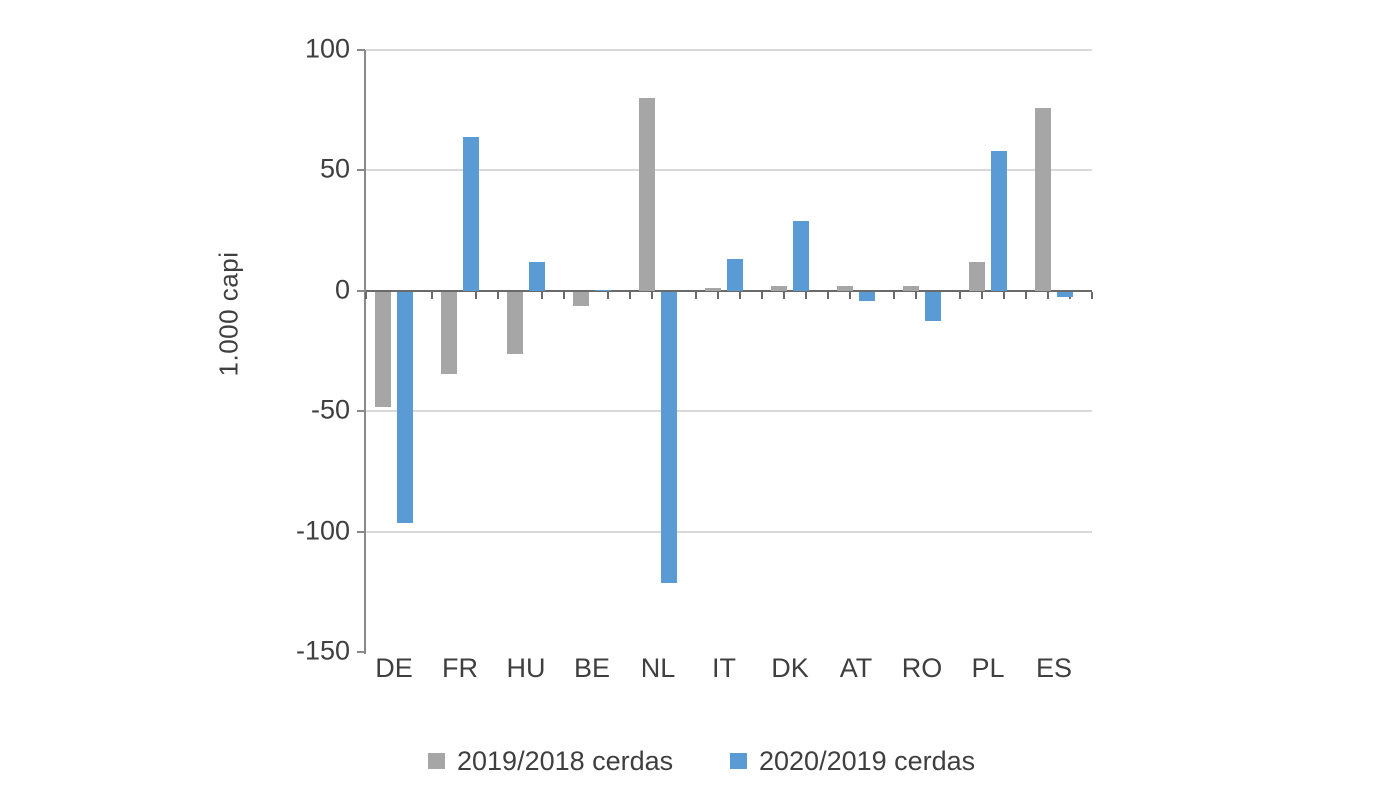 This screenshot has height=788, width=1400. I want to click on bar-ro-series2, so click(933, 306).